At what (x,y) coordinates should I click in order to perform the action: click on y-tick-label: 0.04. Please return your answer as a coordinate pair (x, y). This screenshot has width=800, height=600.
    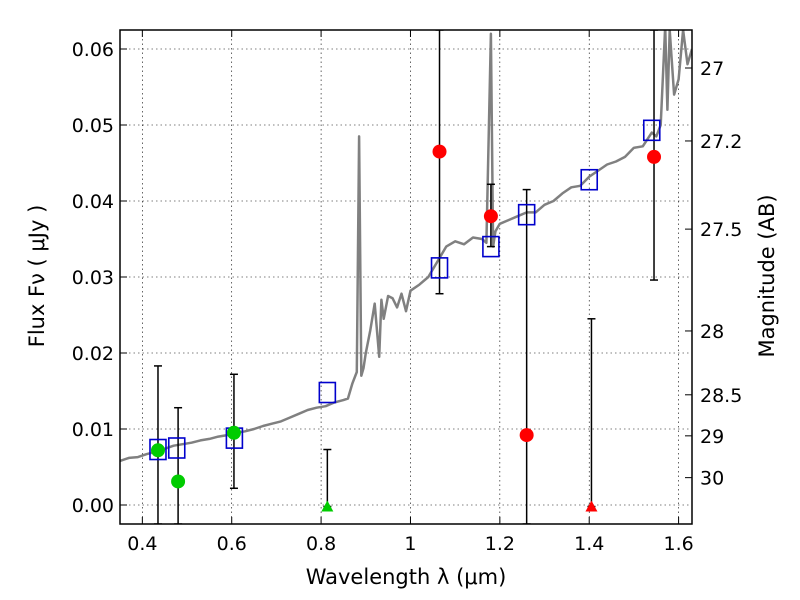
    Looking at the image, I should click on (93, 202).